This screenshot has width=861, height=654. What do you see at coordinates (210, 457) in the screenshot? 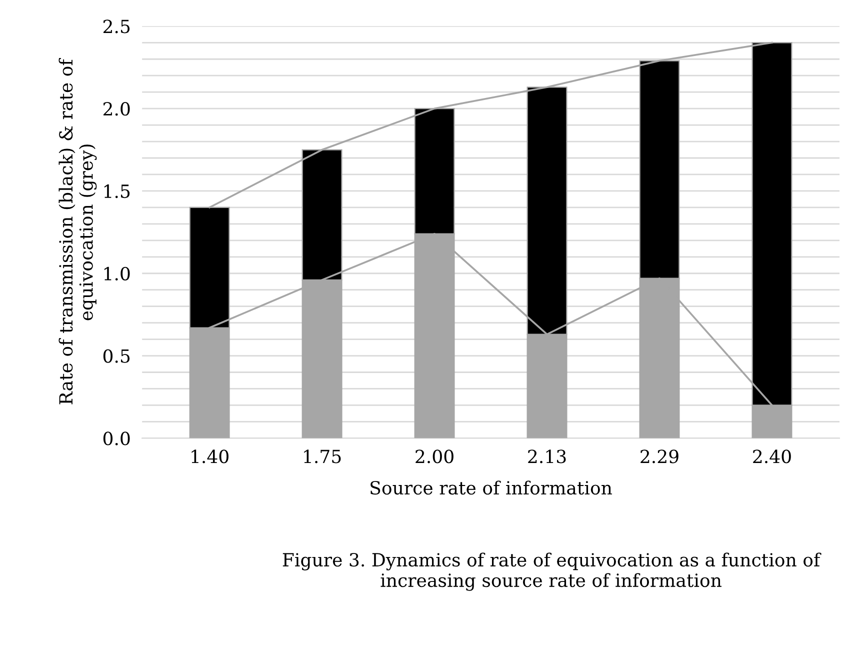
I see `x-tick-label: 1.40` at bounding box center [210, 457].